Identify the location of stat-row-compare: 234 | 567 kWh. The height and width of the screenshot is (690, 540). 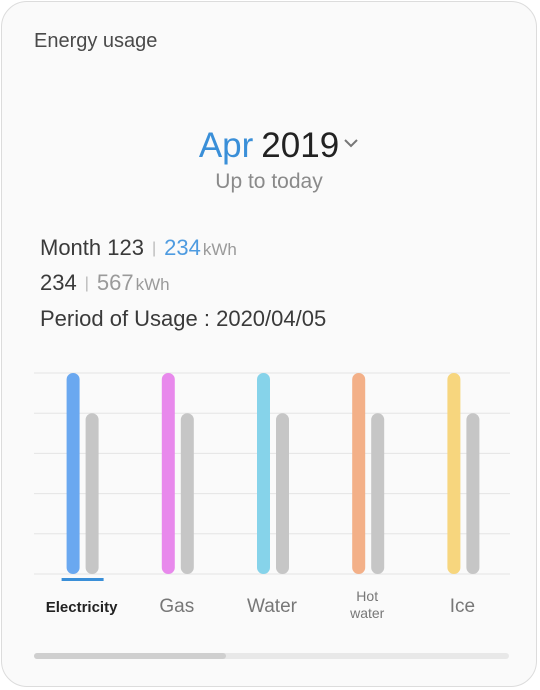
(105, 283).